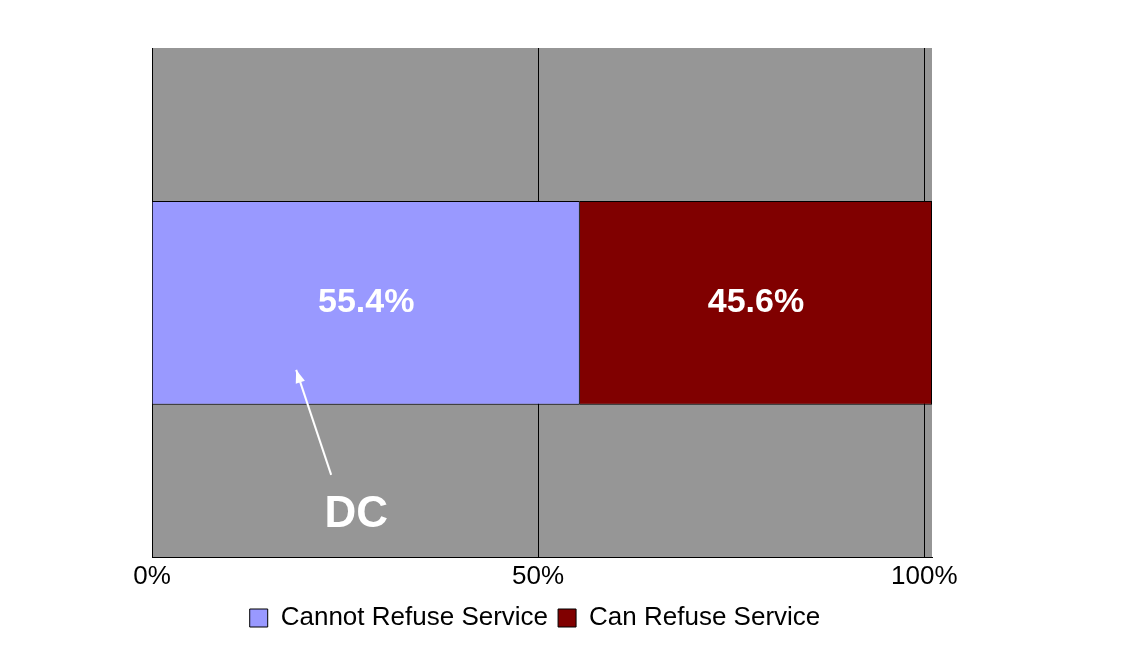 This screenshot has width=1140, height=649. What do you see at coordinates (756, 300) in the screenshot?
I see `data-label: 45.6%` at bounding box center [756, 300].